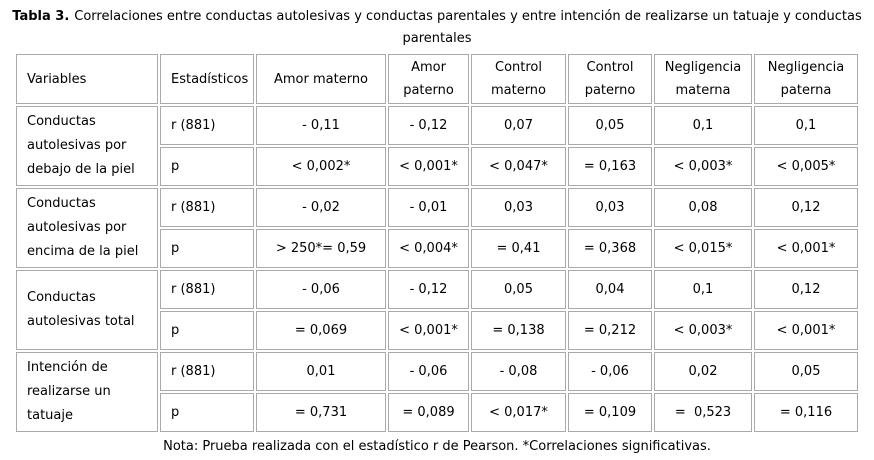 This screenshot has height=460, width=874. What do you see at coordinates (321, 207) in the screenshot?
I see `r-value-cell: - 0,02` at bounding box center [321, 207].